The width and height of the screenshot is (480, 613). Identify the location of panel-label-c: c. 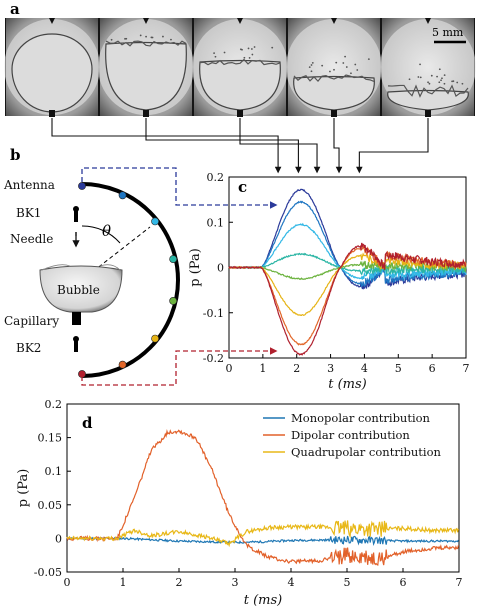
(242, 187).